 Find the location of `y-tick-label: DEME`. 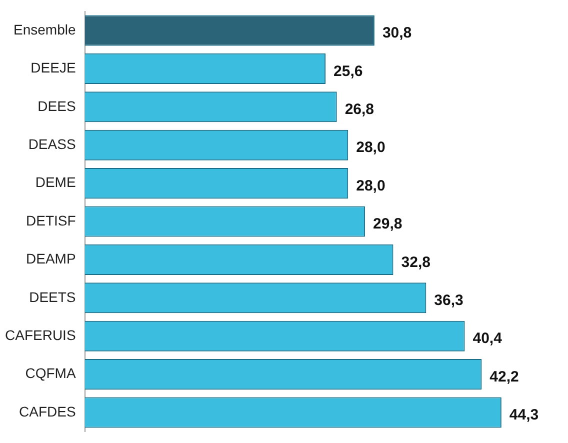

y-tick-label: DEME is located at coordinates (55, 182).